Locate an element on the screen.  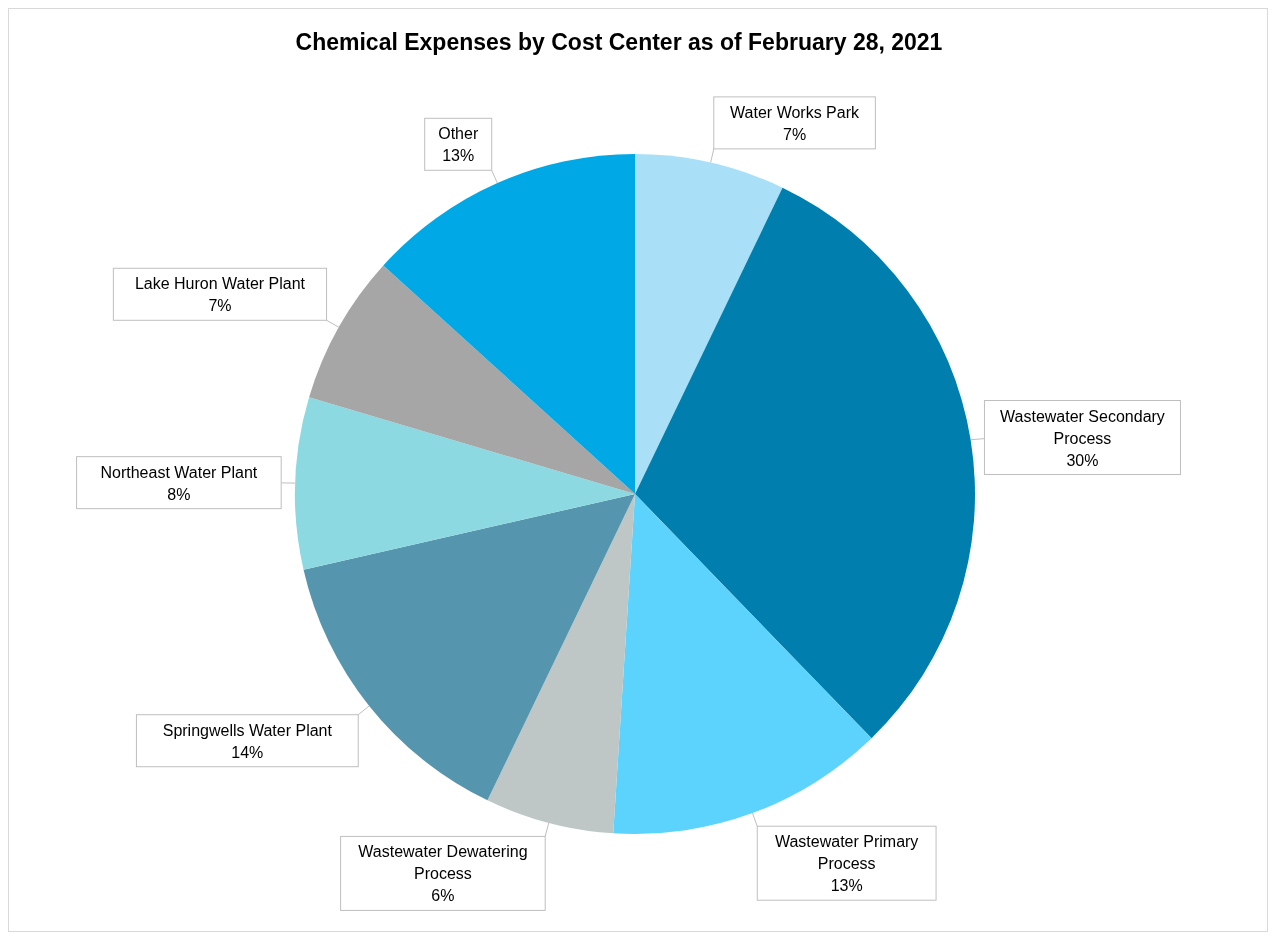
data-label: 8% is located at coordinates (179, 494).